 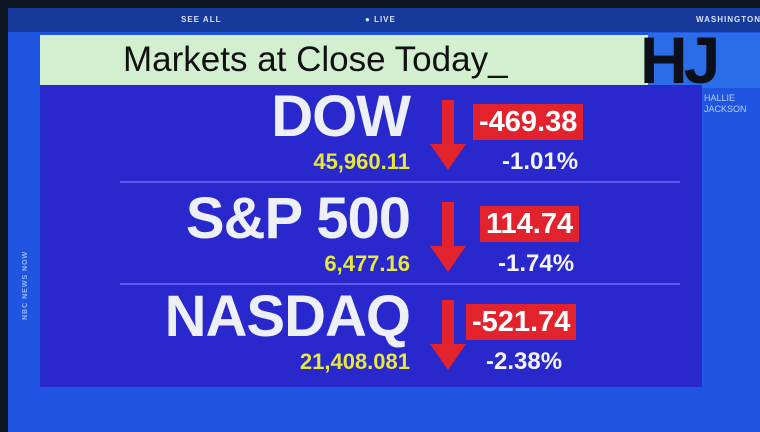 I want to click on market-name: NASDAQ, so click(x=287, y=316).